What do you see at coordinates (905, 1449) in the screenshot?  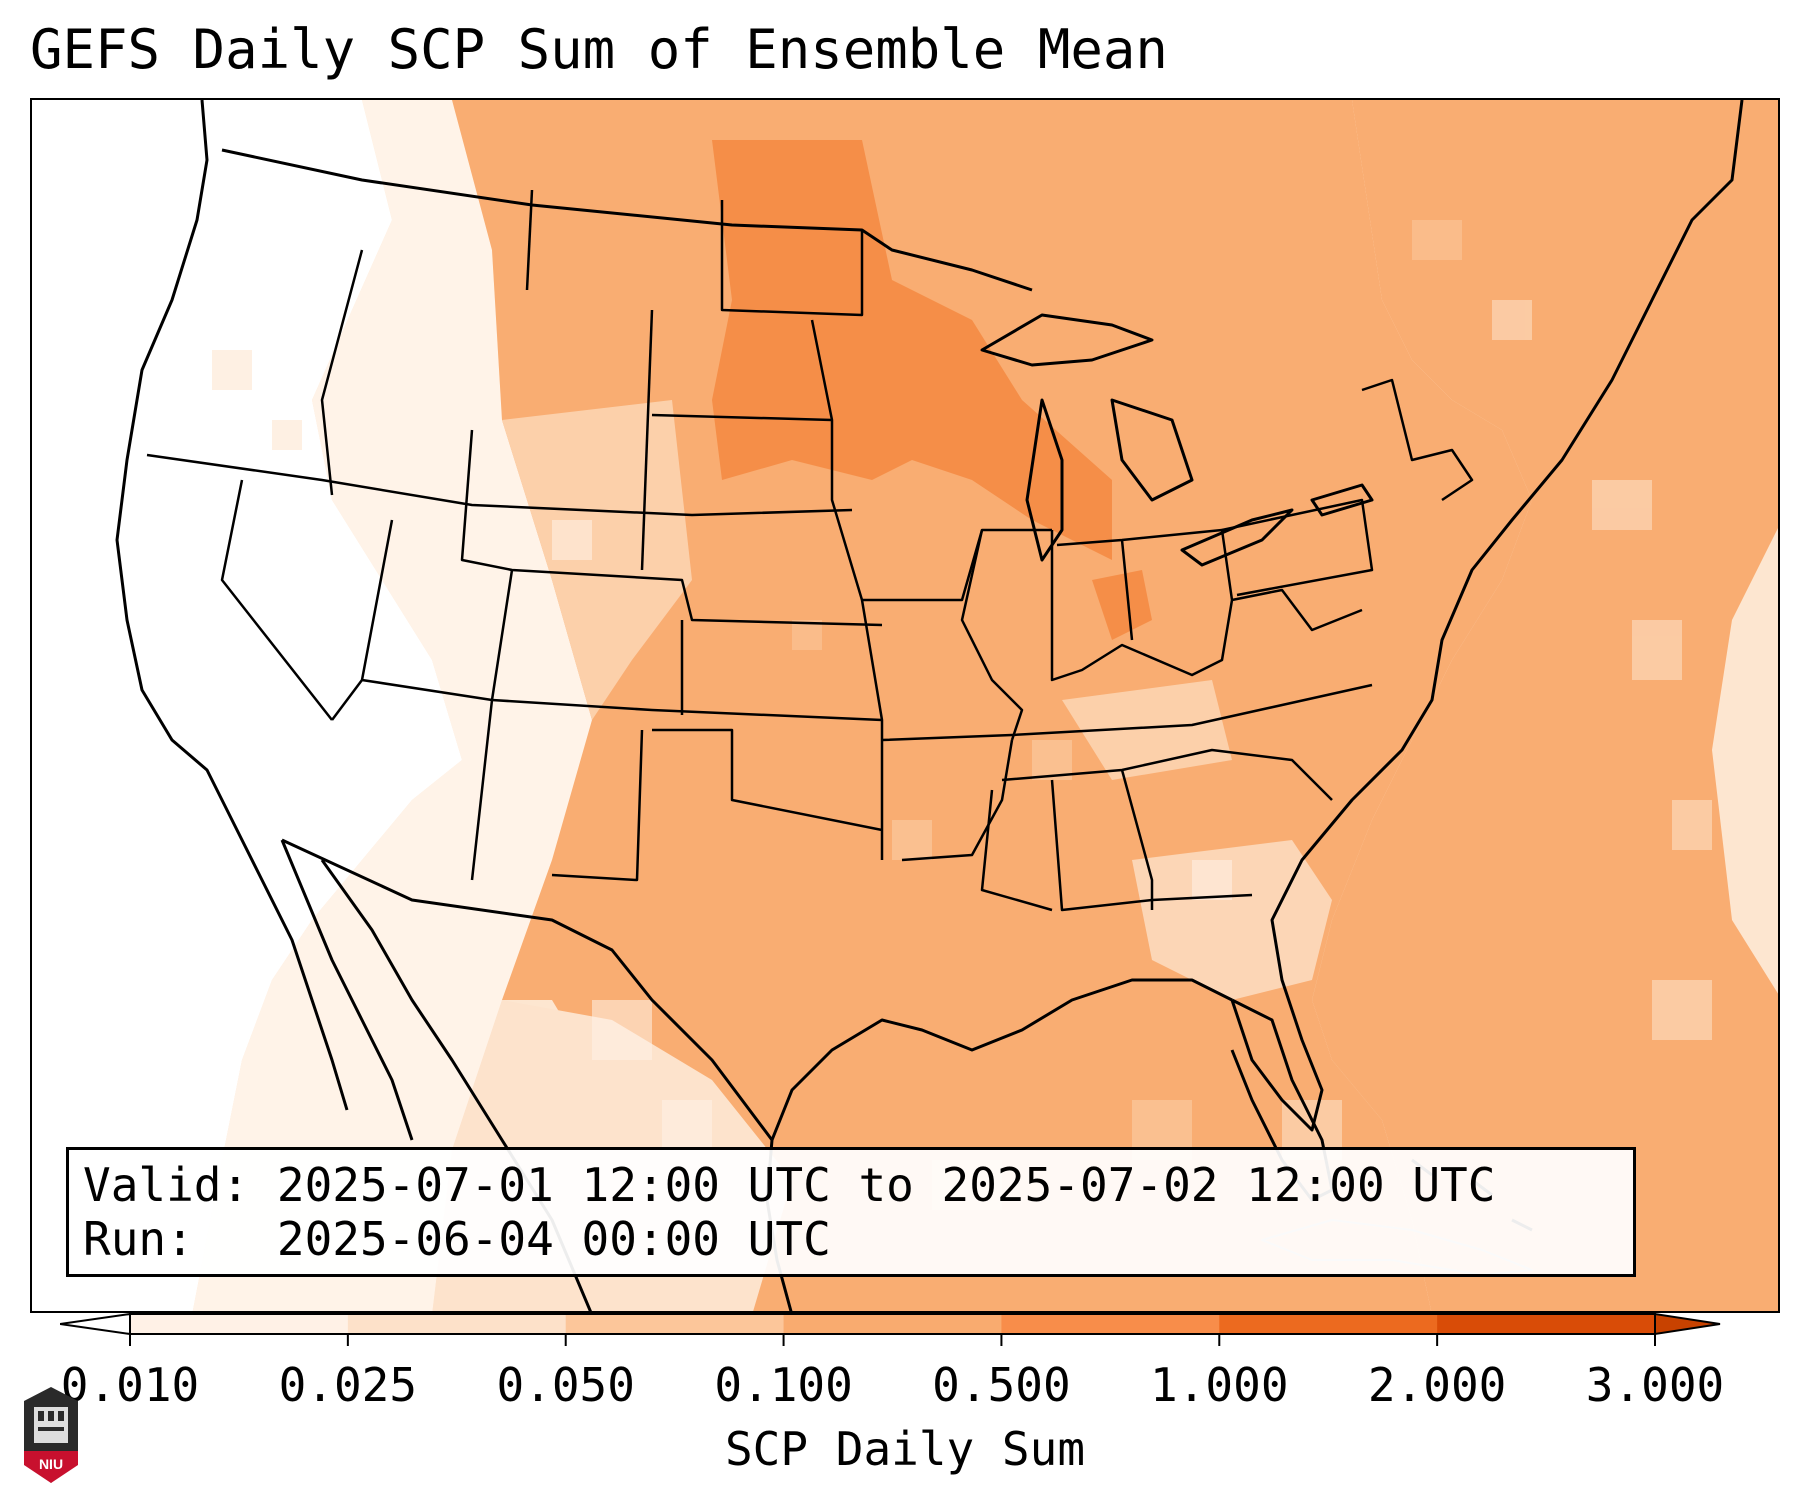 I see `colorbar-label: SCP Daily Sum` at bounding box center [905, 1449].